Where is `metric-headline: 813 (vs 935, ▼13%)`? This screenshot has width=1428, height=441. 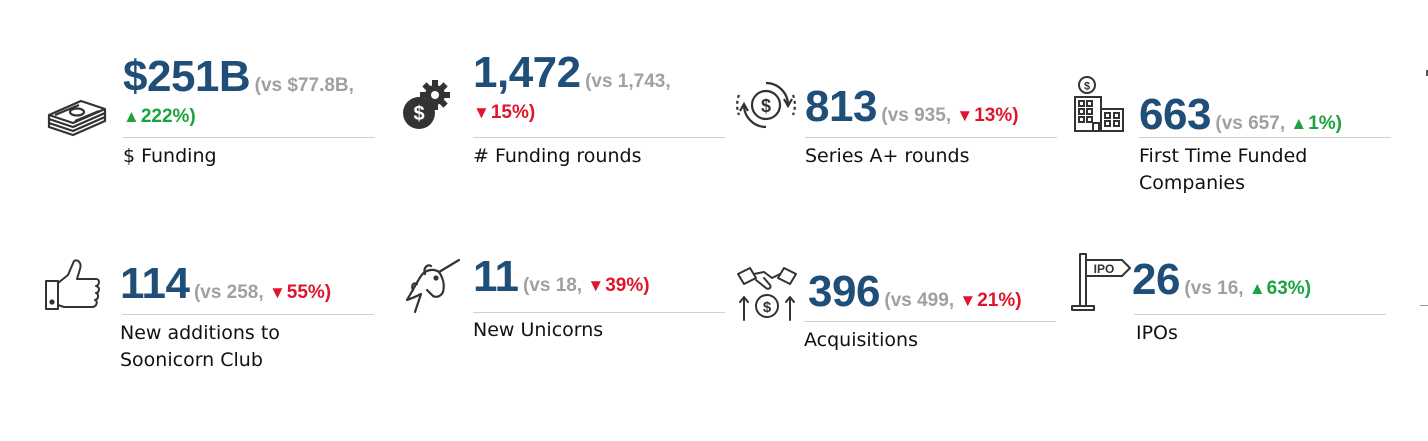 metric-headline: 813 (vs 935, ▼13%) is located at coordinates (936, 107).